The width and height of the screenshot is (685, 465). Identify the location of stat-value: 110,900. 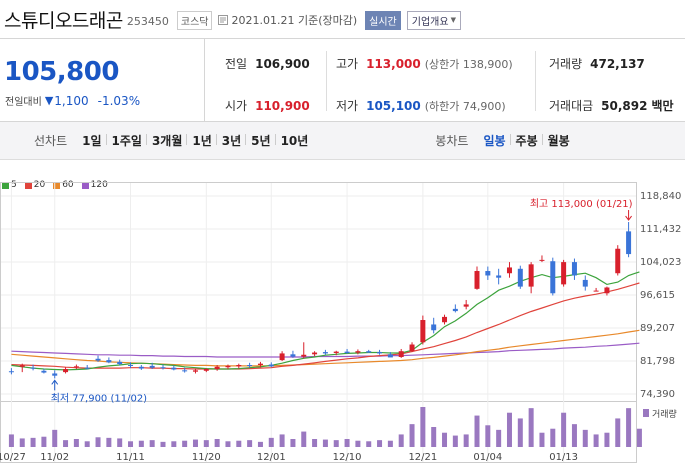
(282, 105).